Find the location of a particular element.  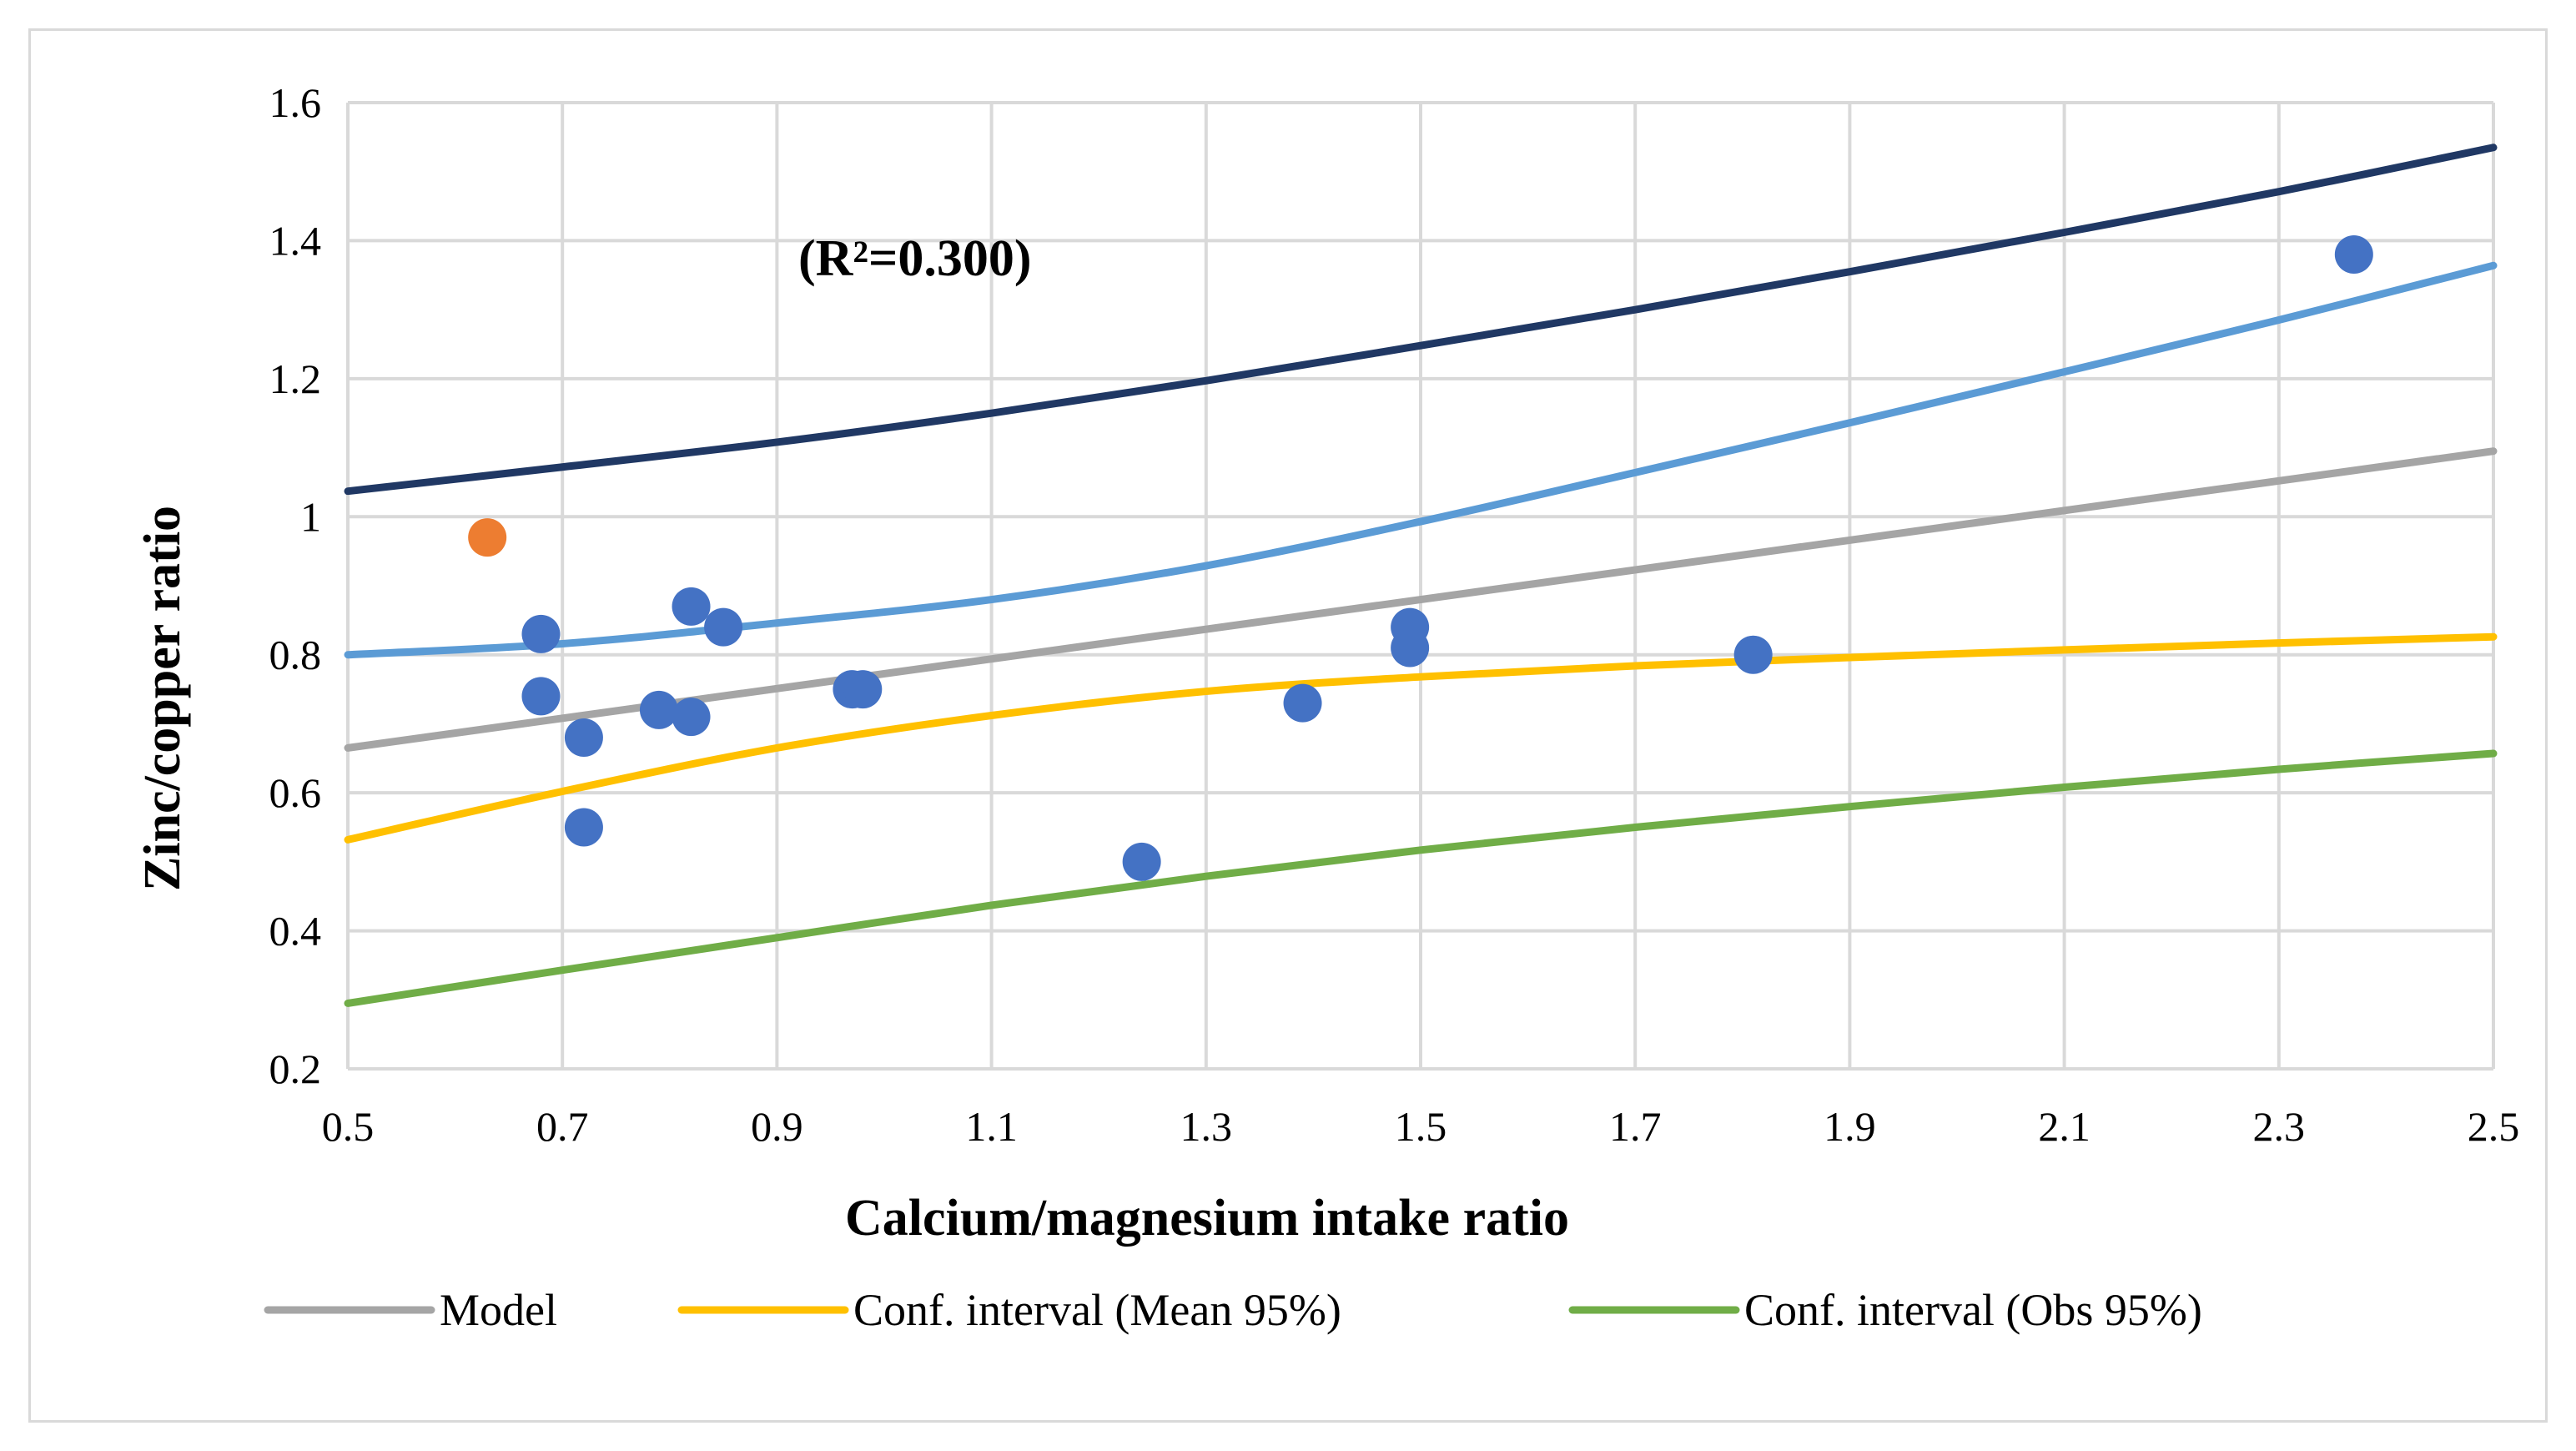

y-tick-label: 1.2 is located at coordinates (295, 378).